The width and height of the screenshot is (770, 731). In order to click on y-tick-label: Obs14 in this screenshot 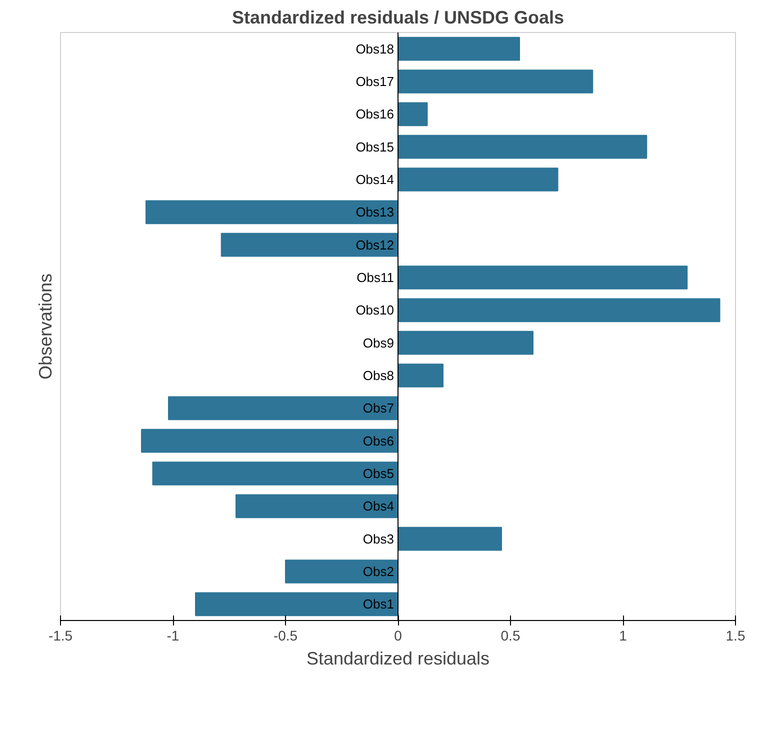, I will do `click(375, 179)`.